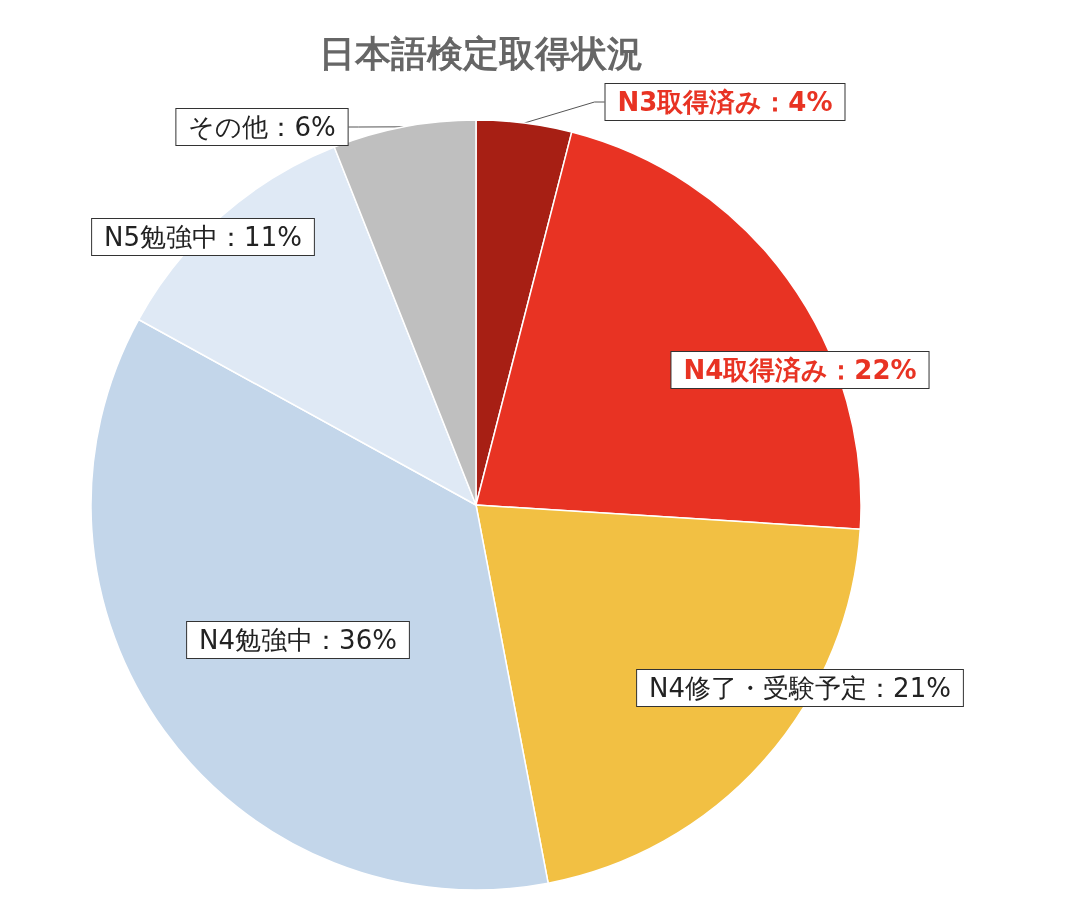 Image resolution: width=1080 pixels, height=910 pixels. Describe the element at coordinates (690, 102) in the screenshot. I see `slice-label: N3取得済み` at that location.